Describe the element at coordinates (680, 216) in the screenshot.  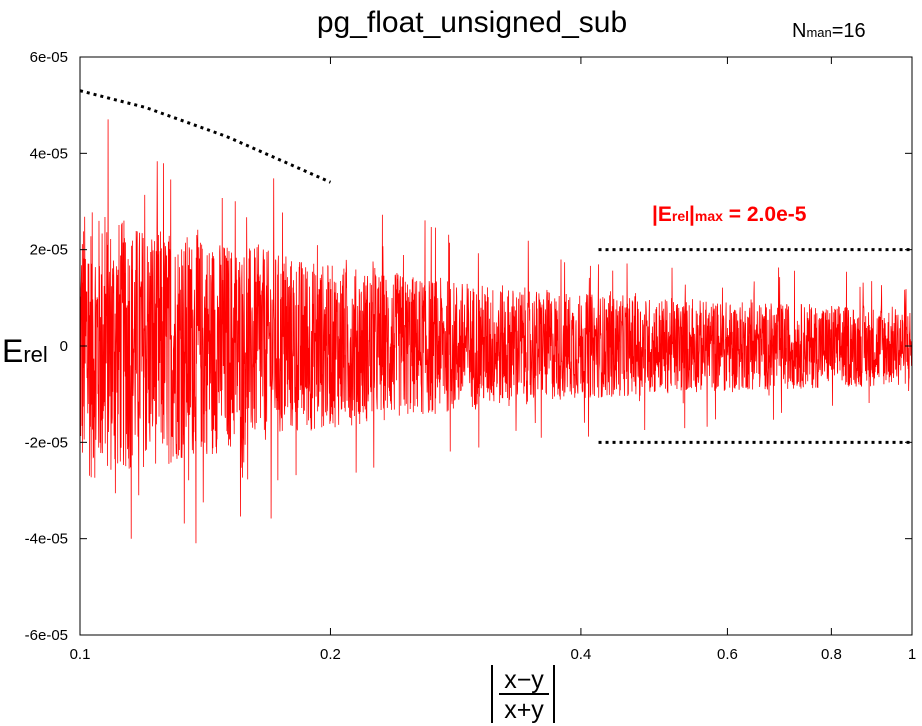
I see `annotation-sub-rel: rel` at that location.